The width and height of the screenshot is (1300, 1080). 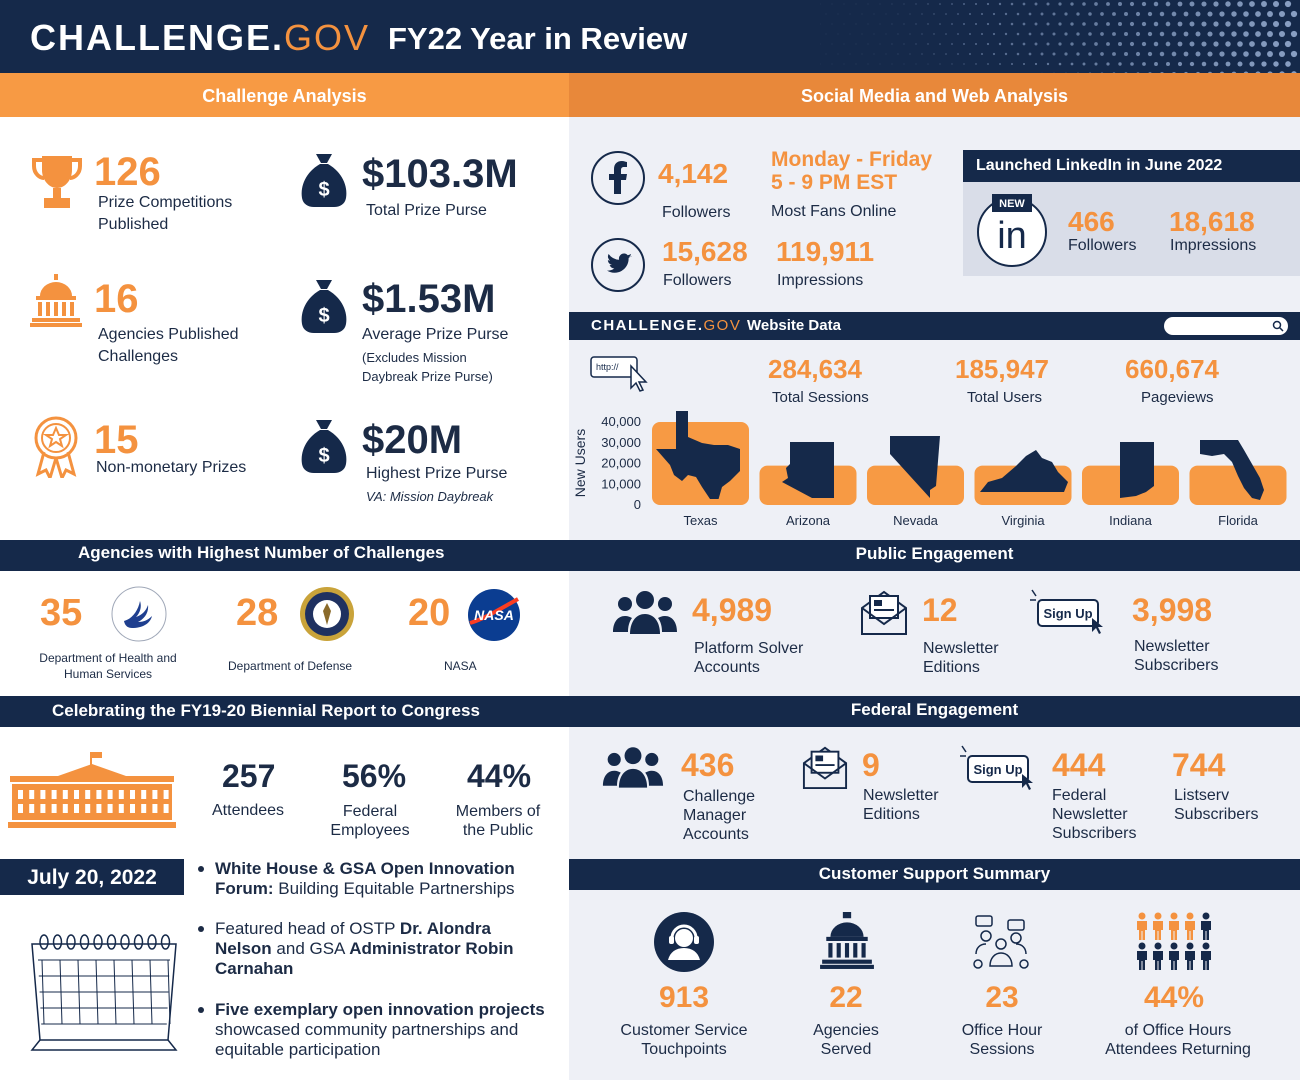 I want to click on brand-main: CHALLENGE., so click(x=157, y=37).